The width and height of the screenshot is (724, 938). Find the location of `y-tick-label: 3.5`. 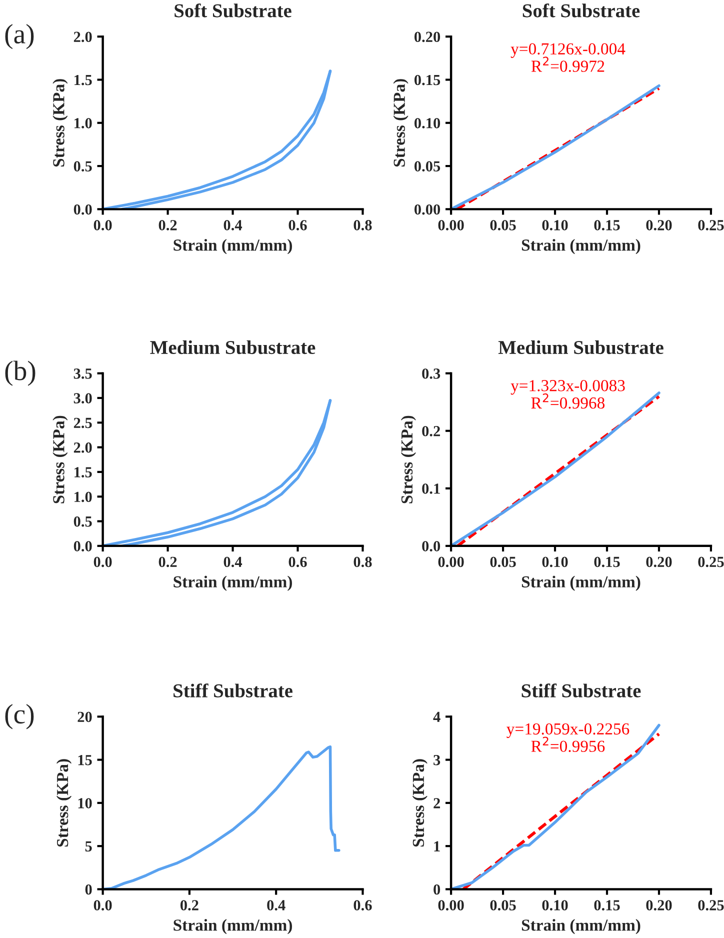

y-tick-label: 3.5 is located at coordinates (83, 373).